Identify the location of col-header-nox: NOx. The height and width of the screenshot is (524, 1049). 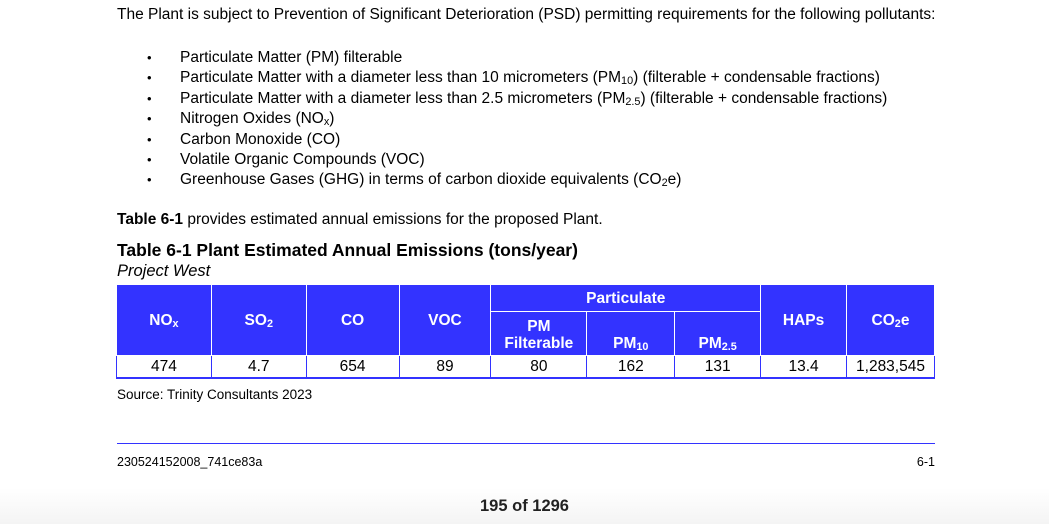
(164, 320).